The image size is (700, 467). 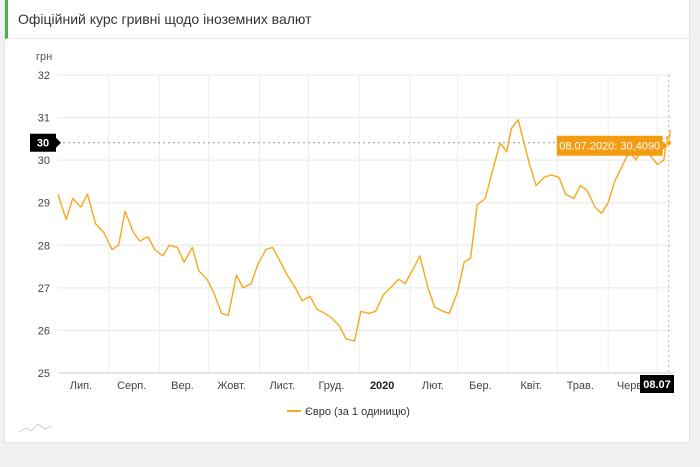 I want to click on tooltip-box, so click(x=609, y=145).